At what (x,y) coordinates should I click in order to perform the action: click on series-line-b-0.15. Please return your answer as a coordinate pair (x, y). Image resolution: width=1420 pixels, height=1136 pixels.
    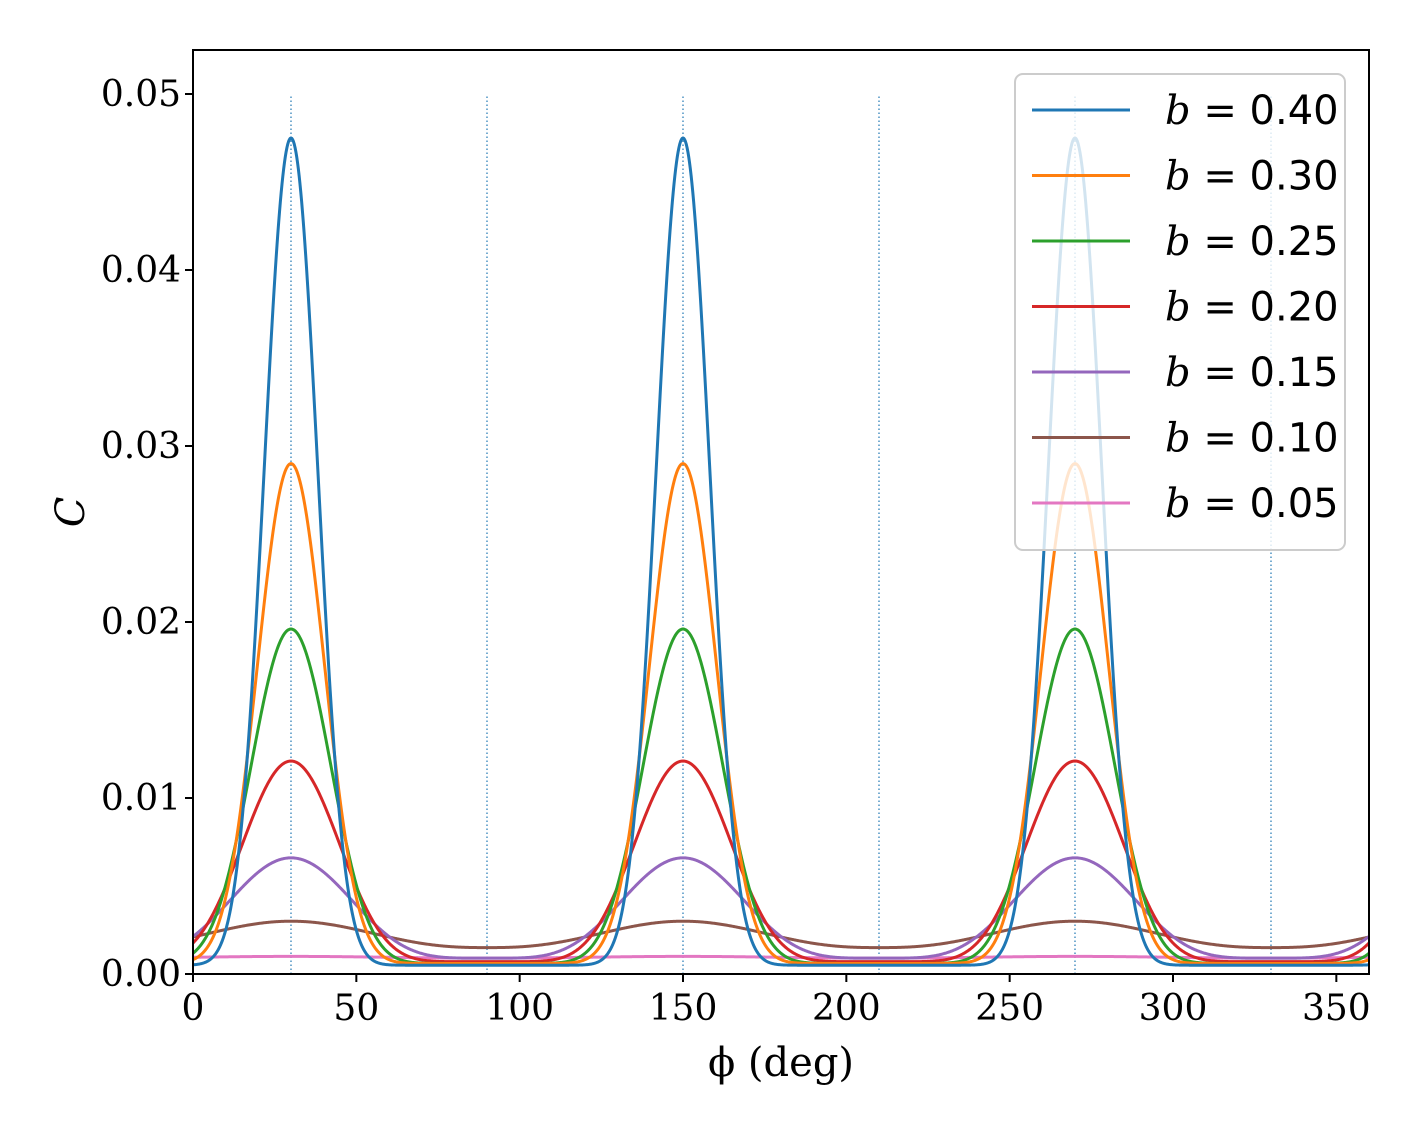
    Looking at the image, I should click on (781, 908).